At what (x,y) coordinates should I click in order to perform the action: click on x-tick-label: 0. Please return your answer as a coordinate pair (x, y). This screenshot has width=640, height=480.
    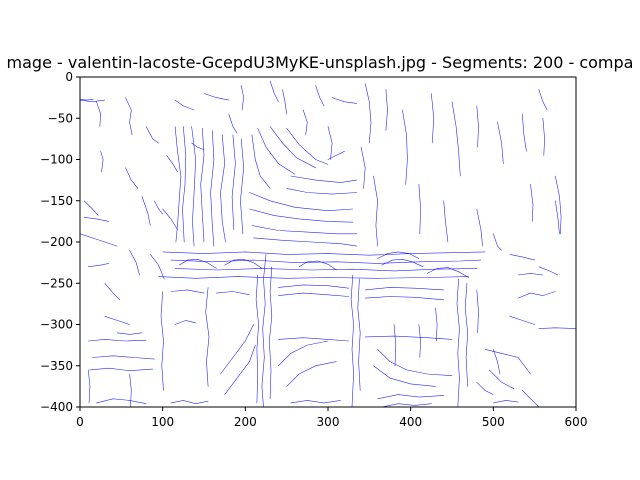
    Looking at the image, I should click on (80, 422).